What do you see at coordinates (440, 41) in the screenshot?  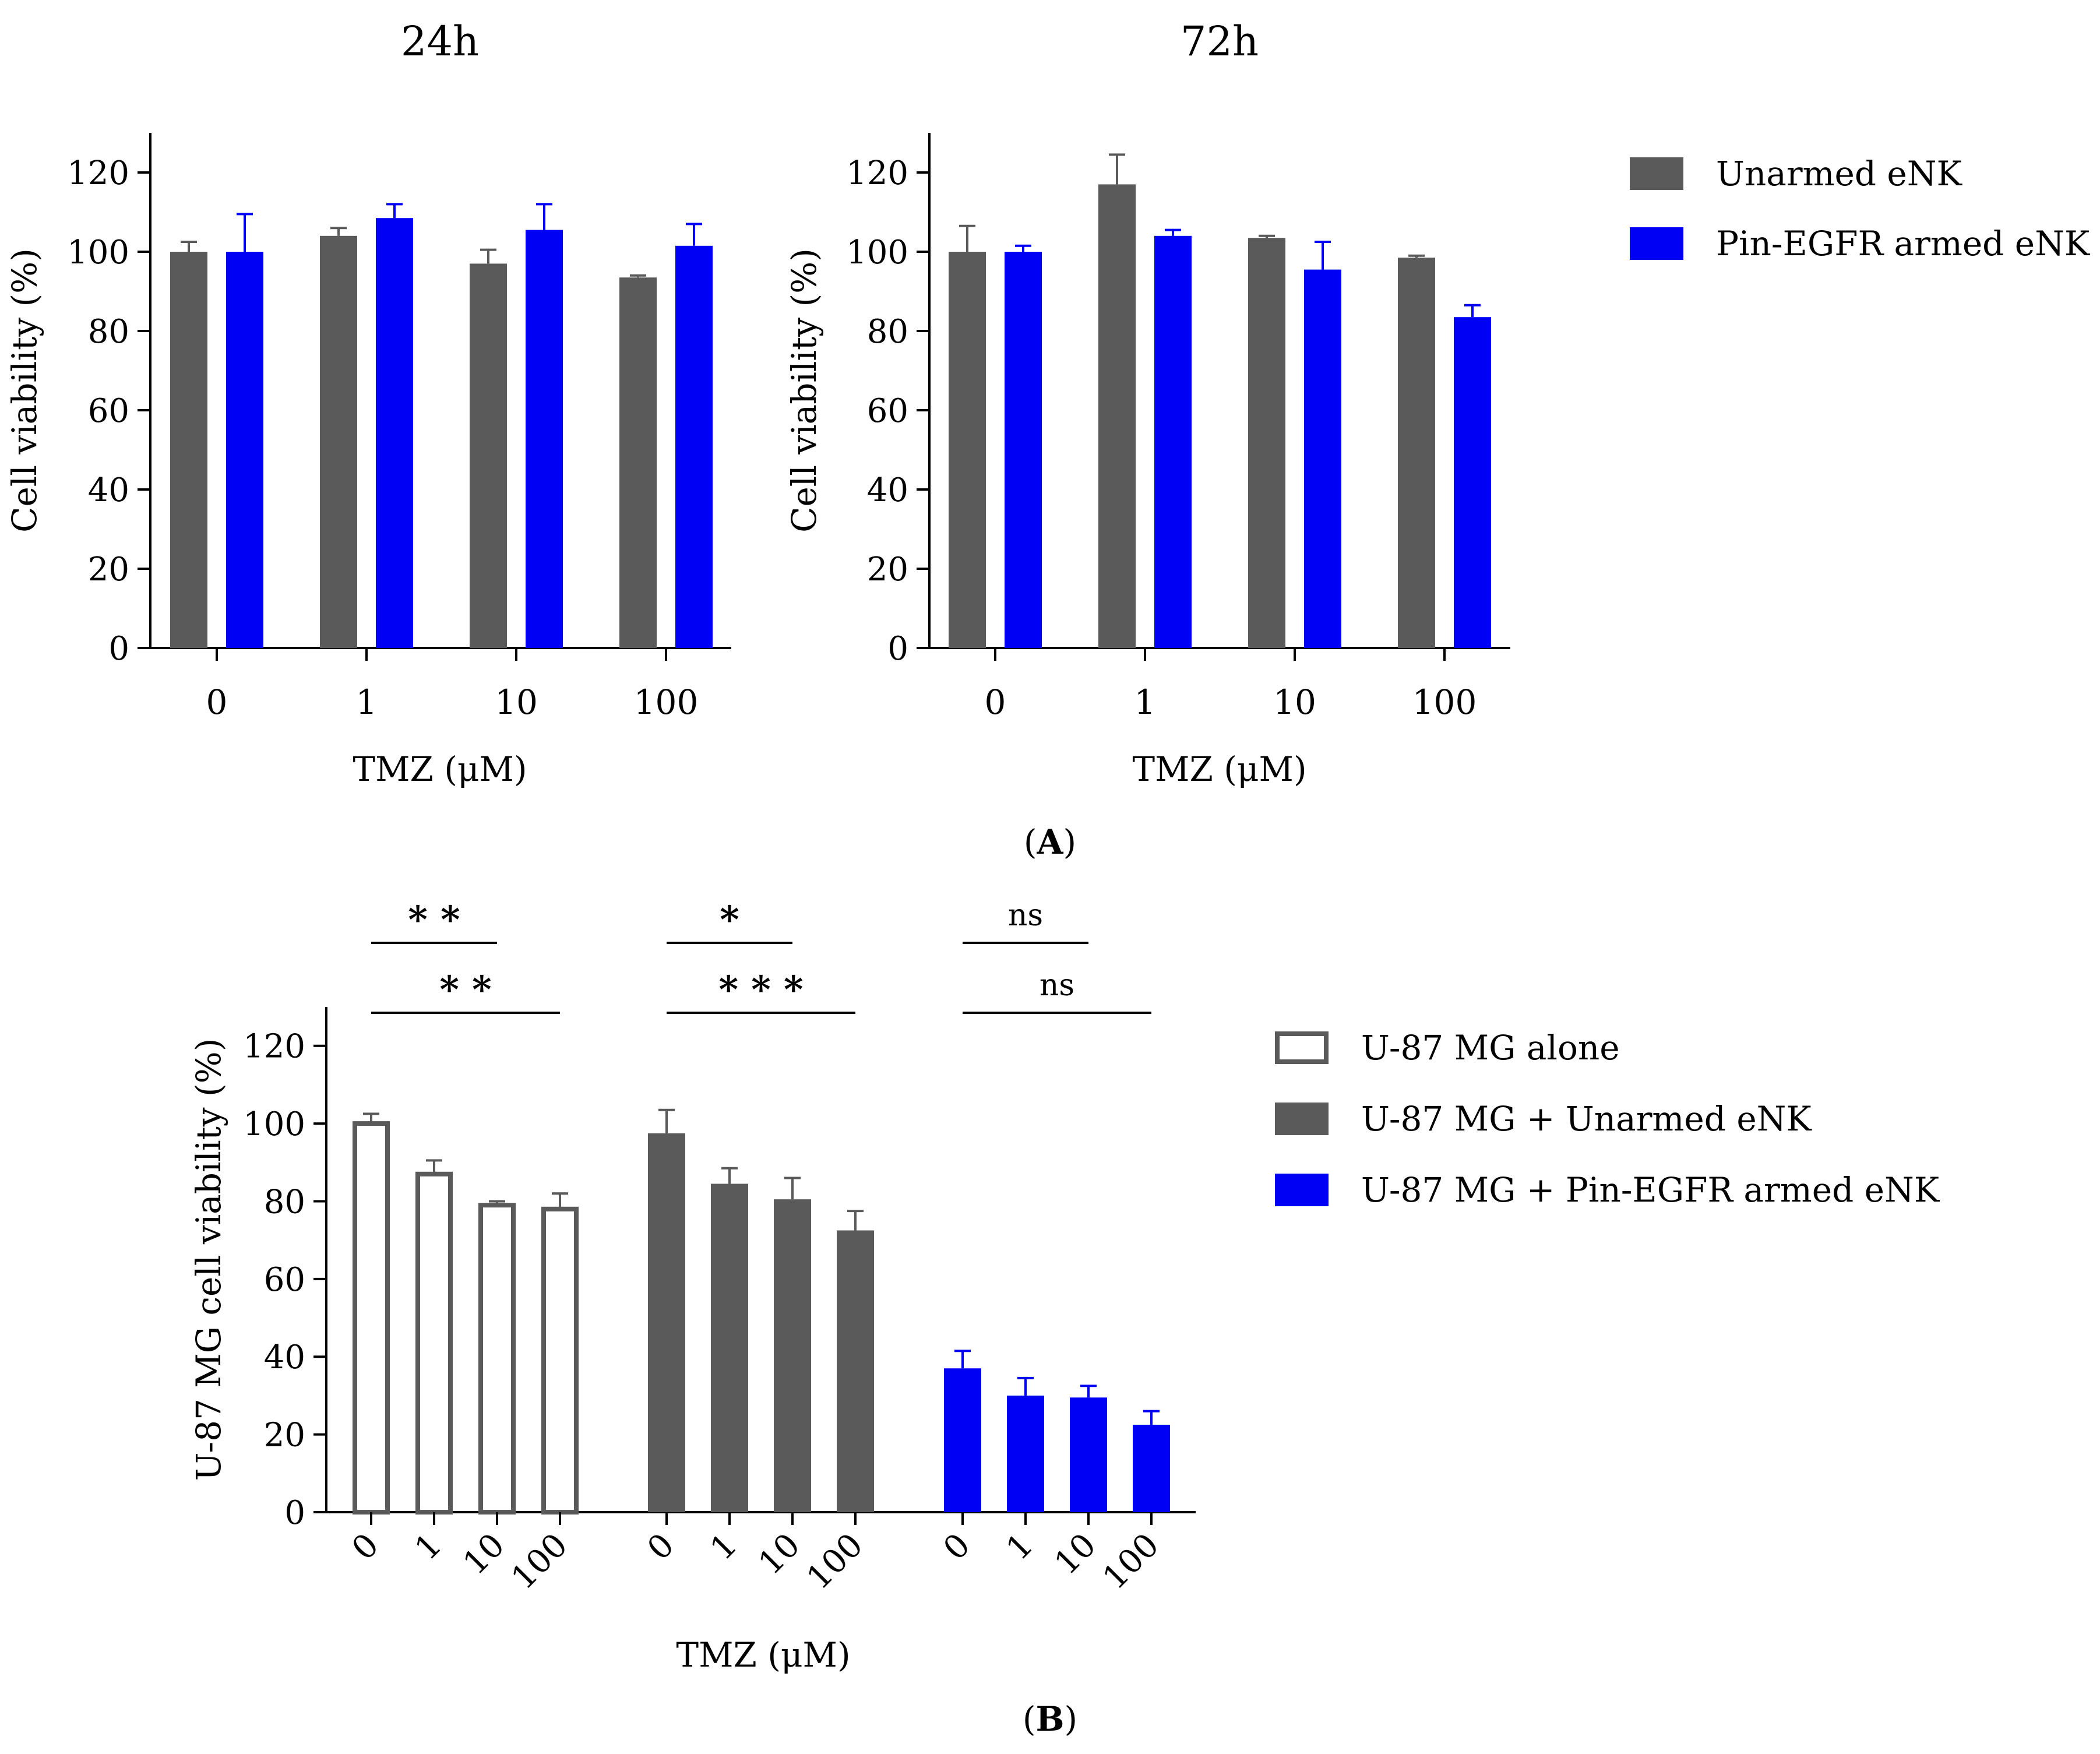 I see `chart-title: 24h` at bounding box center [440, 41].